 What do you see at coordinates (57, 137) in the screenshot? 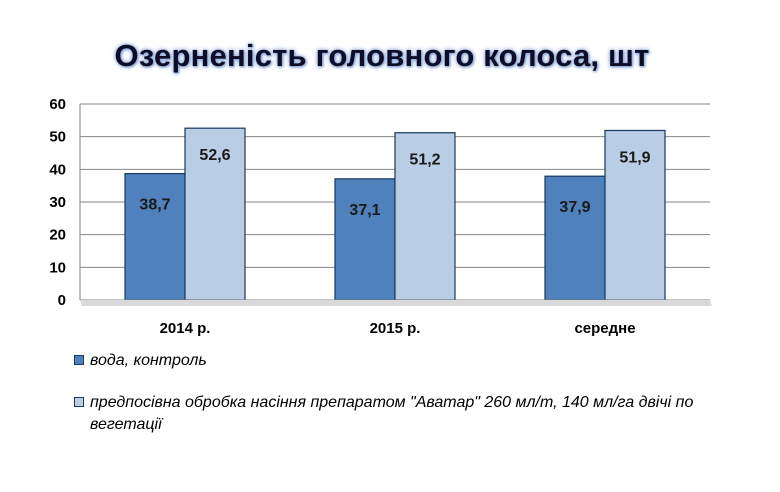
I see `y-tick-label: 50` at bounding box center [57, 137].